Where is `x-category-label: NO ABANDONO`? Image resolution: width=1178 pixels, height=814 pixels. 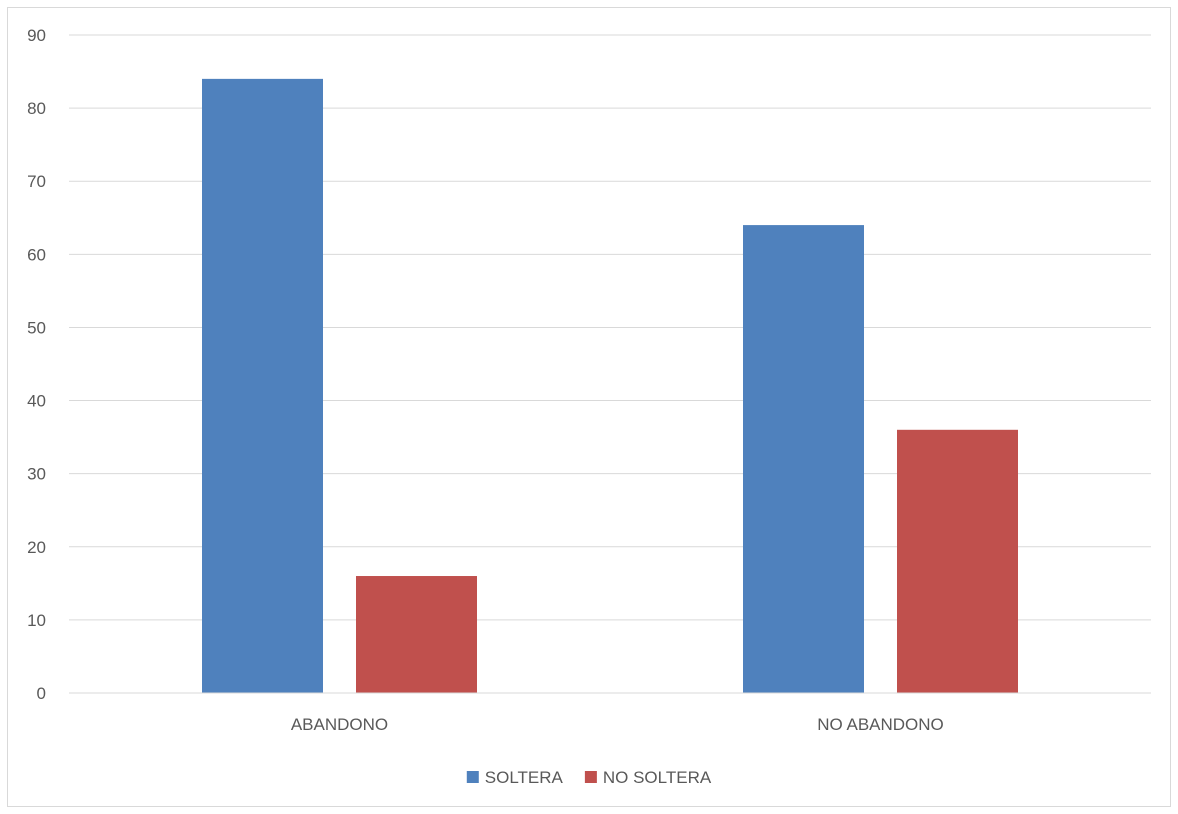
x-category-label: NO ABANDONO is located at coordinates (880, 724).